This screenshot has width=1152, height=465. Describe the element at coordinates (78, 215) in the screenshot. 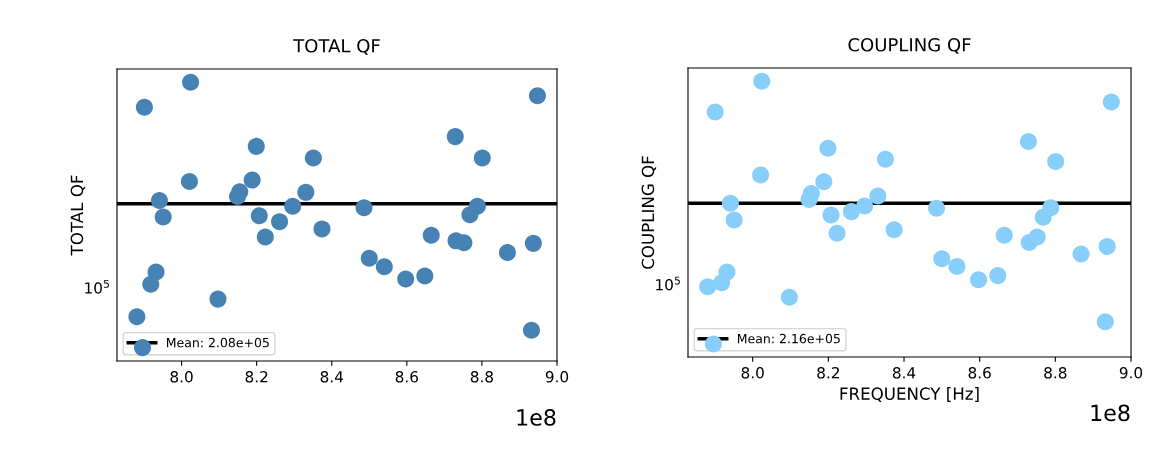

I see `y-axis-title: TOTAL QF` at that location.